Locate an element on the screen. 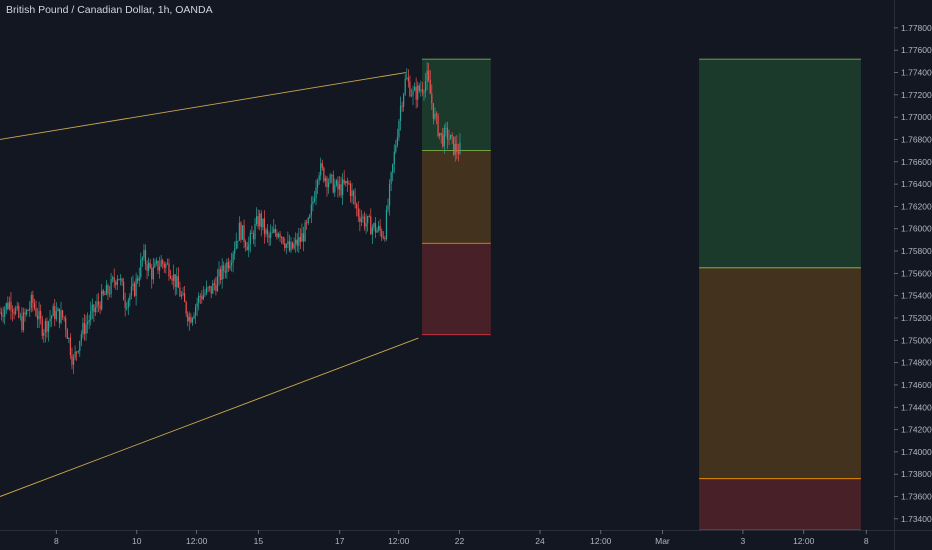 This screenshot has height=550, width=932. price-tick-label: 1.76600 is located at coordinates (916, 162).